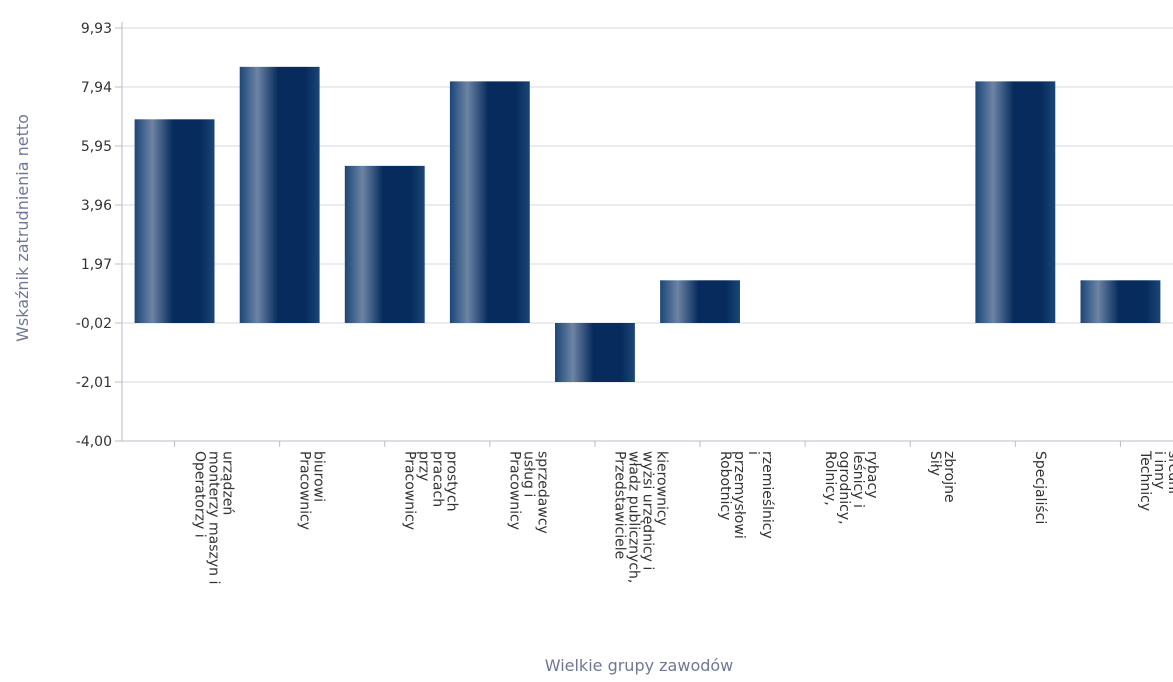 Image resolution: width=1173 pixels, height=682 pixels. What do you see at coordinates (1169, 472) in the screenshot?
I see `x-category-label-line: średni` at bounding box center [1169, 472].